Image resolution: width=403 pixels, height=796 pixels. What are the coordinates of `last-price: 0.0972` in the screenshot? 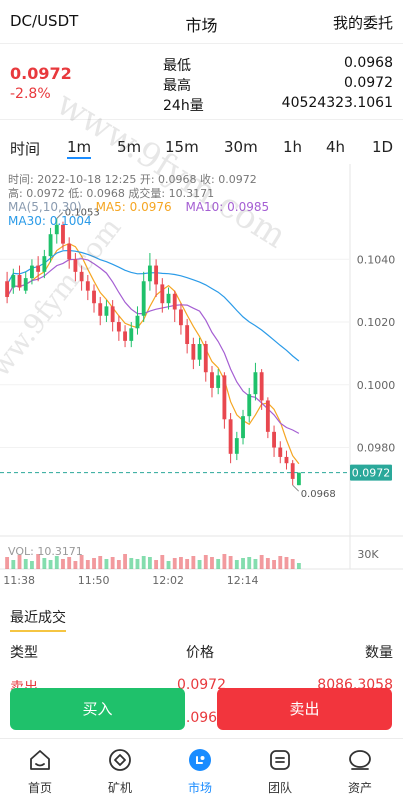 It's located at (41, 73).